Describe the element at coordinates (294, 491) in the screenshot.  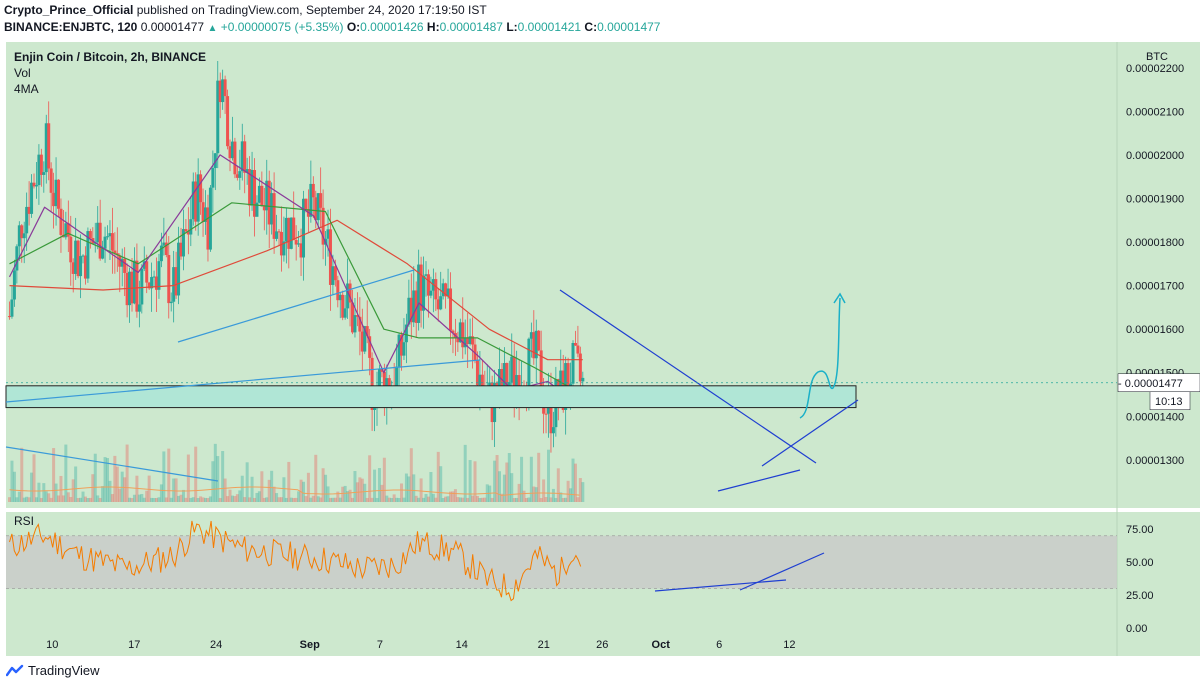
I see `volume-ma-line` at that location.